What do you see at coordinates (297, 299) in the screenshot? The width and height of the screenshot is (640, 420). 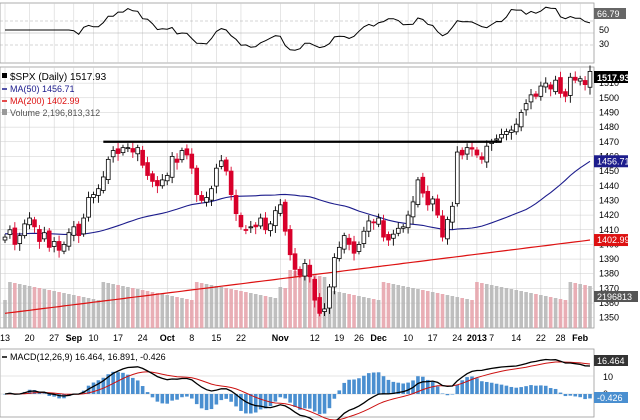 I see `volume-bars` at bounding box center [297, 299].